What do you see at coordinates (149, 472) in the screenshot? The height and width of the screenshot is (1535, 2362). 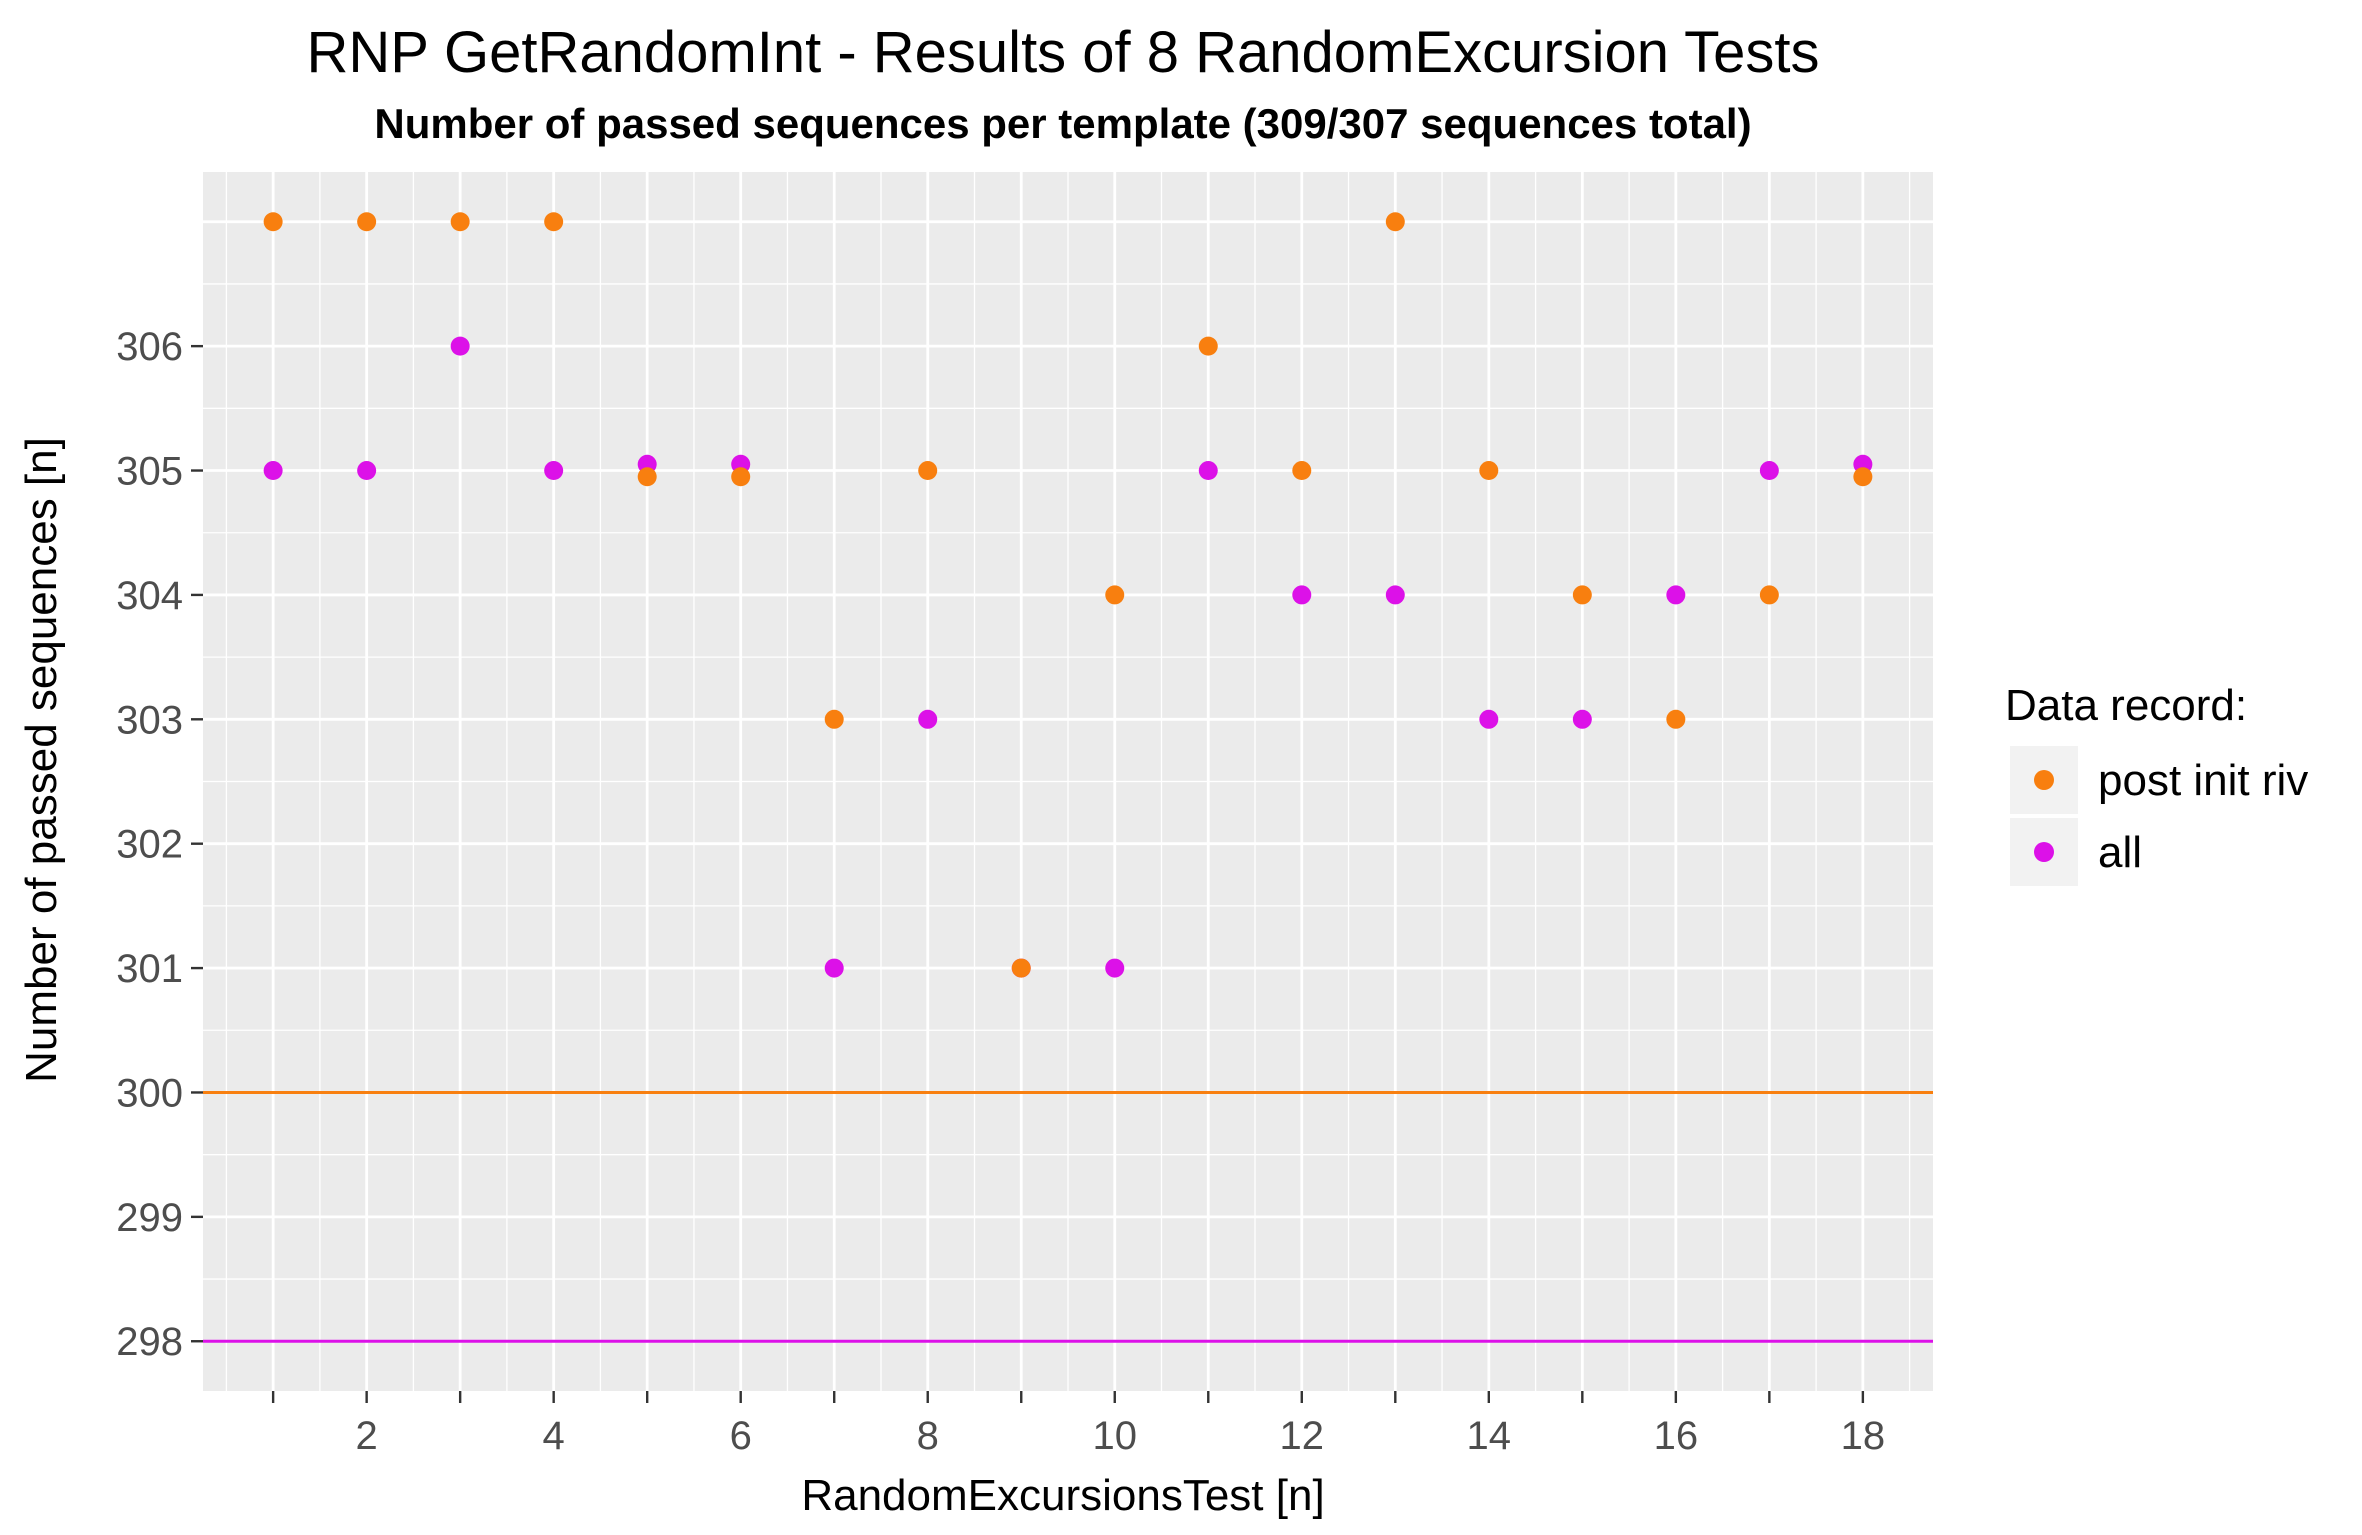 I see `y-tick-label: 305` at bounding box center [149, 472].